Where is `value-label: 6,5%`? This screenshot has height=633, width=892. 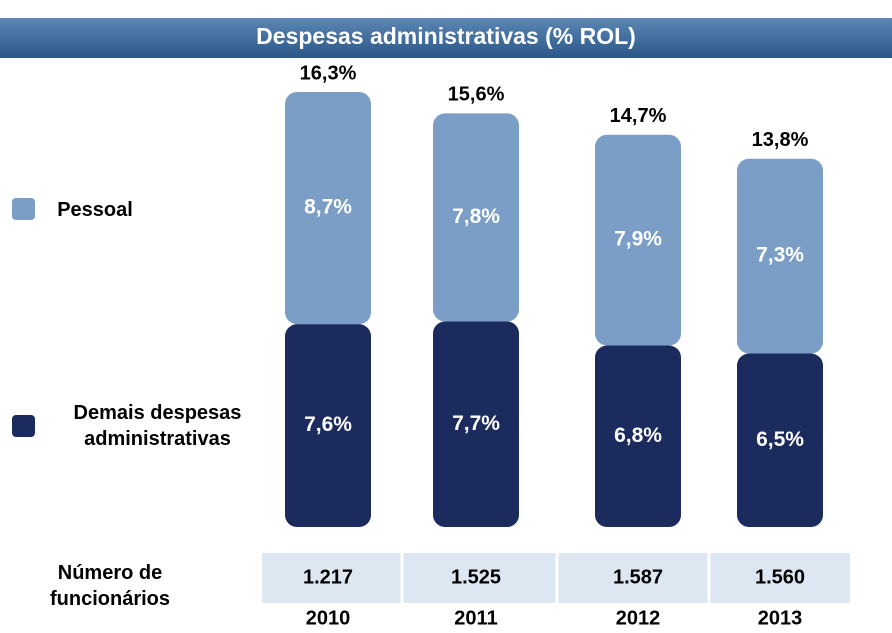
value-label: 6,5% is located at coordinates (780, 439).